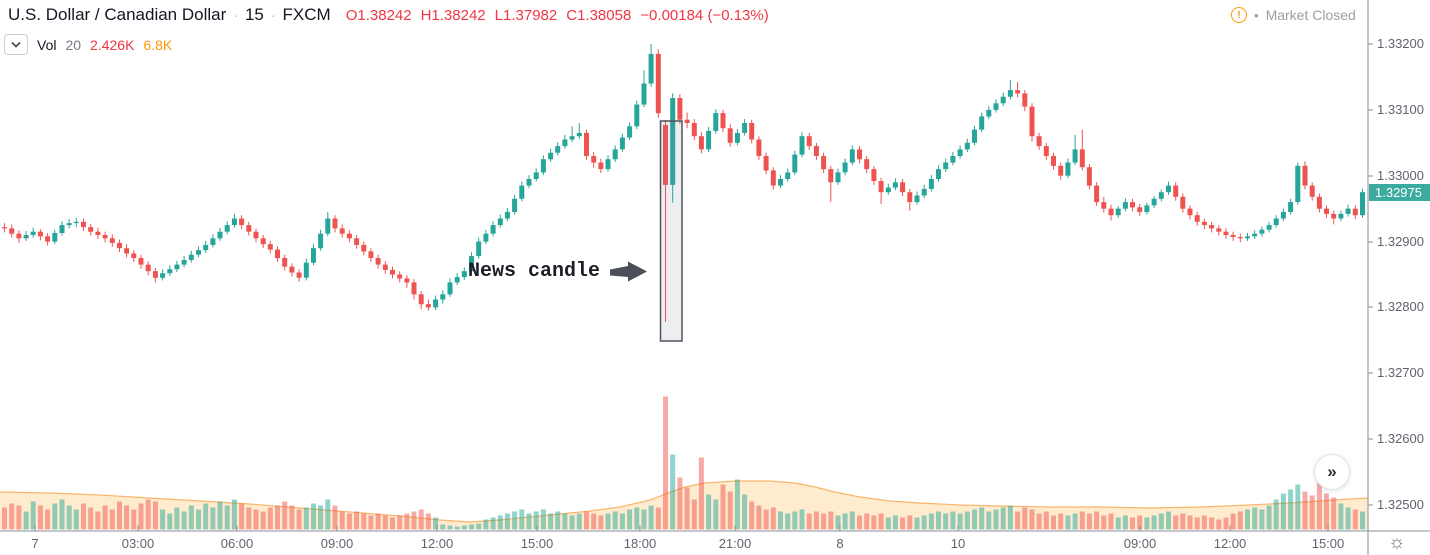 The image size is (1430, 555). Describe the element at coordinates (704, 15) in the screenshot. I see `ohlc-change: −0.00184 (−0.13%)` at that location.